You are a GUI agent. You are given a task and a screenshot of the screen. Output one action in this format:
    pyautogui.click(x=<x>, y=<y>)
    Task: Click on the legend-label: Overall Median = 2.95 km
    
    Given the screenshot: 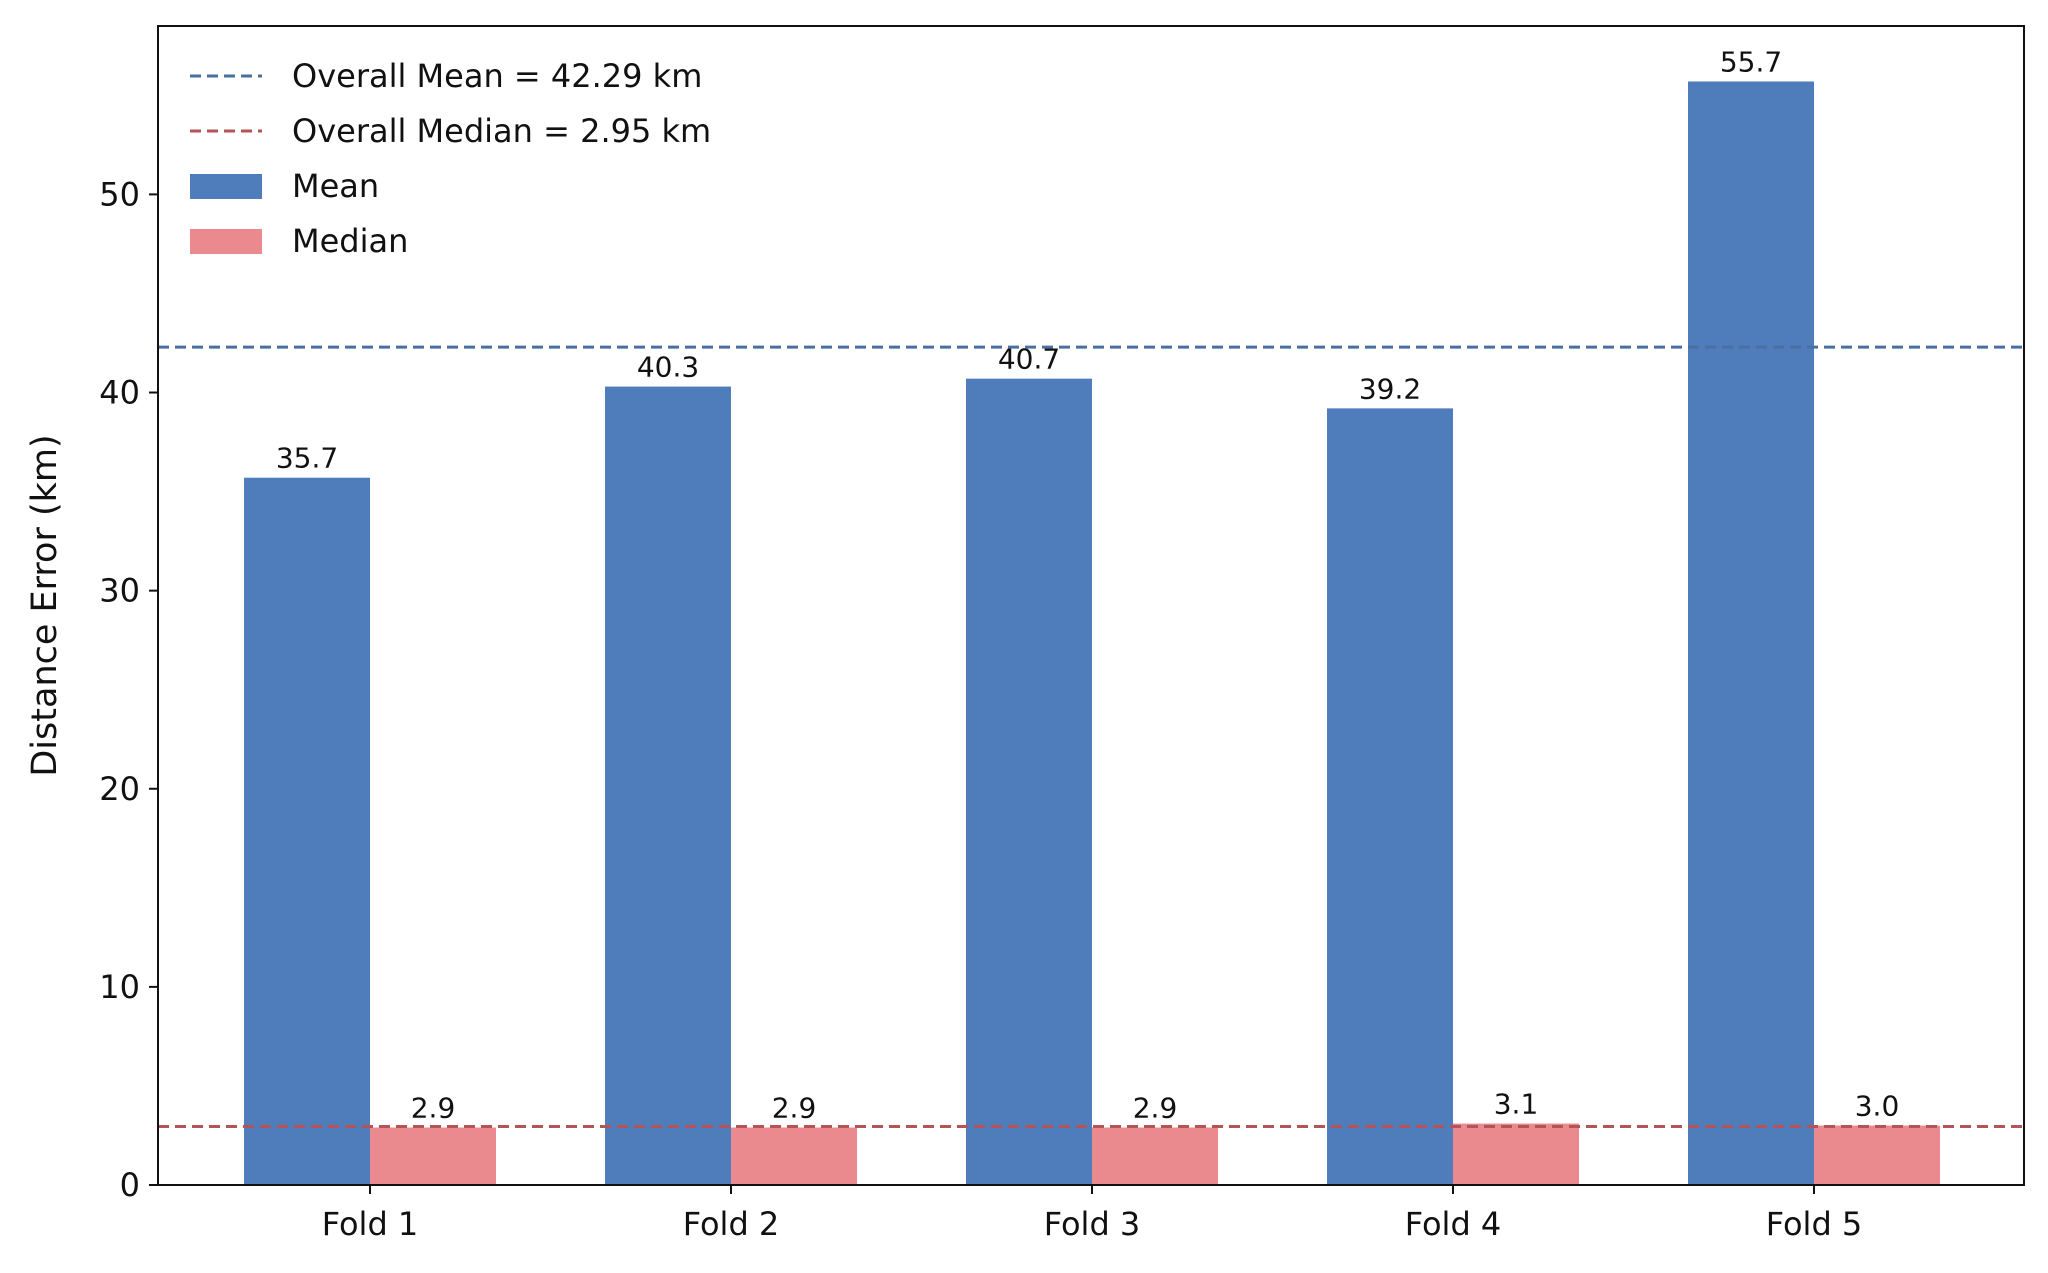 What is the action you would take?
    pyautogui.click(x=501, y=131)
    